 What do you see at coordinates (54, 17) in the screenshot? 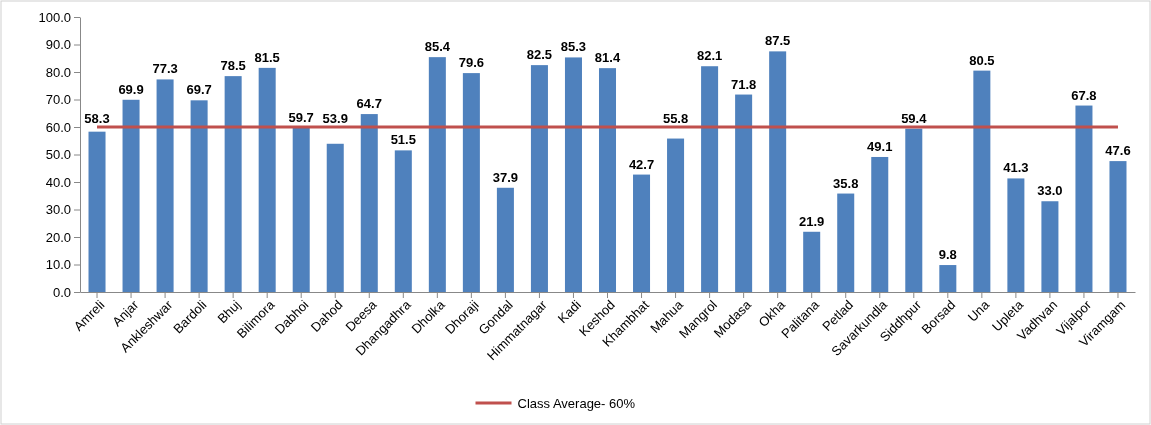
I see `y-tick-label: 100.0` at bounding box center [54, 17].